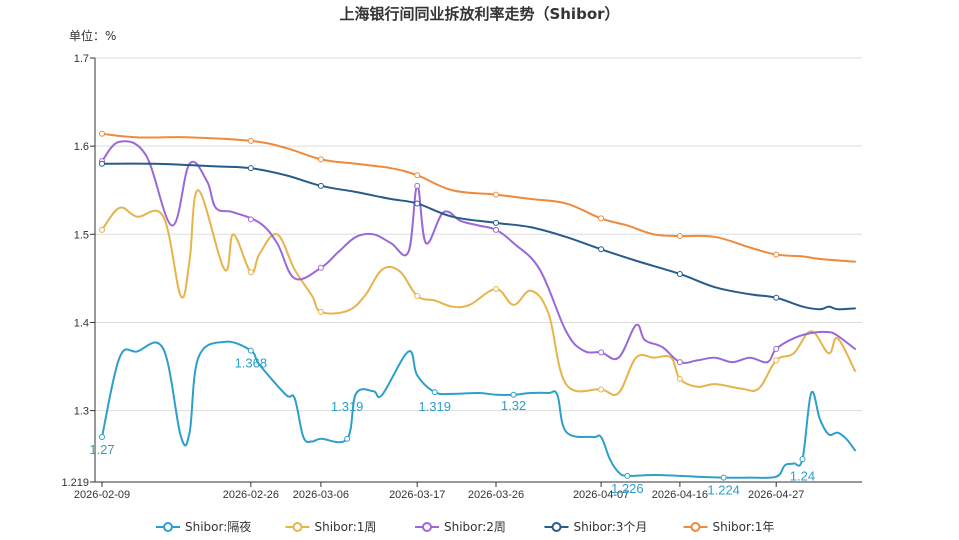 This screenshot has width=959, height=540. I want to click on y-tick-label: 1.5, so click(81, 235).